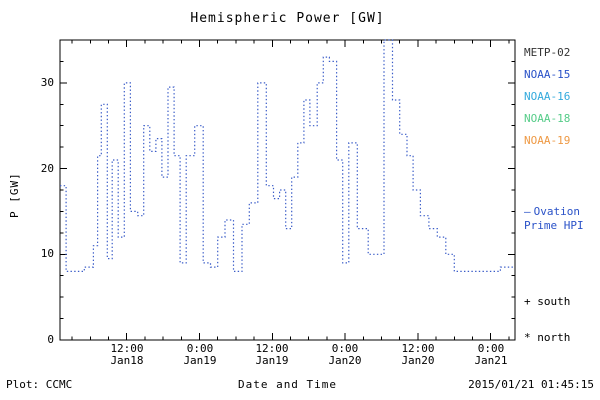 Image resolution: width=600 pixels, height=400 pixels. What do you see at coordinates (39, 384) in the screenshot?
I see `plot-credit: Plot: CCMC` at bounding box center [39, 384].